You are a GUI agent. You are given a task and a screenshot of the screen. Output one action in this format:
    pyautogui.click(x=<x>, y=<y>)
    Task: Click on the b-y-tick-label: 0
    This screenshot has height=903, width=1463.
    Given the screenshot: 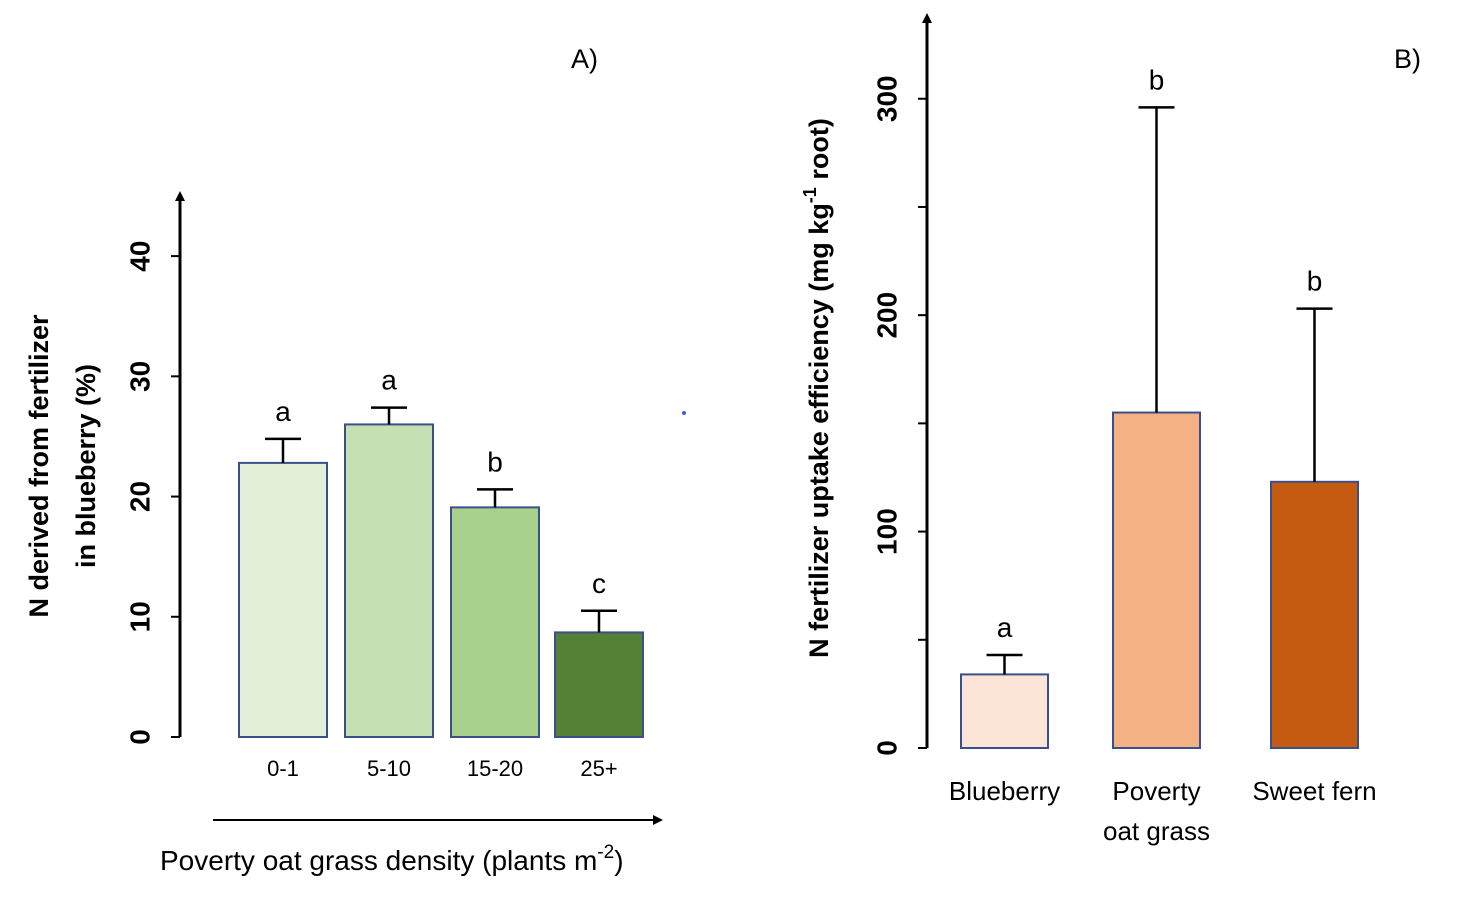 What is the action you would take?
    pyautogui.click(x=886, y=748)
    